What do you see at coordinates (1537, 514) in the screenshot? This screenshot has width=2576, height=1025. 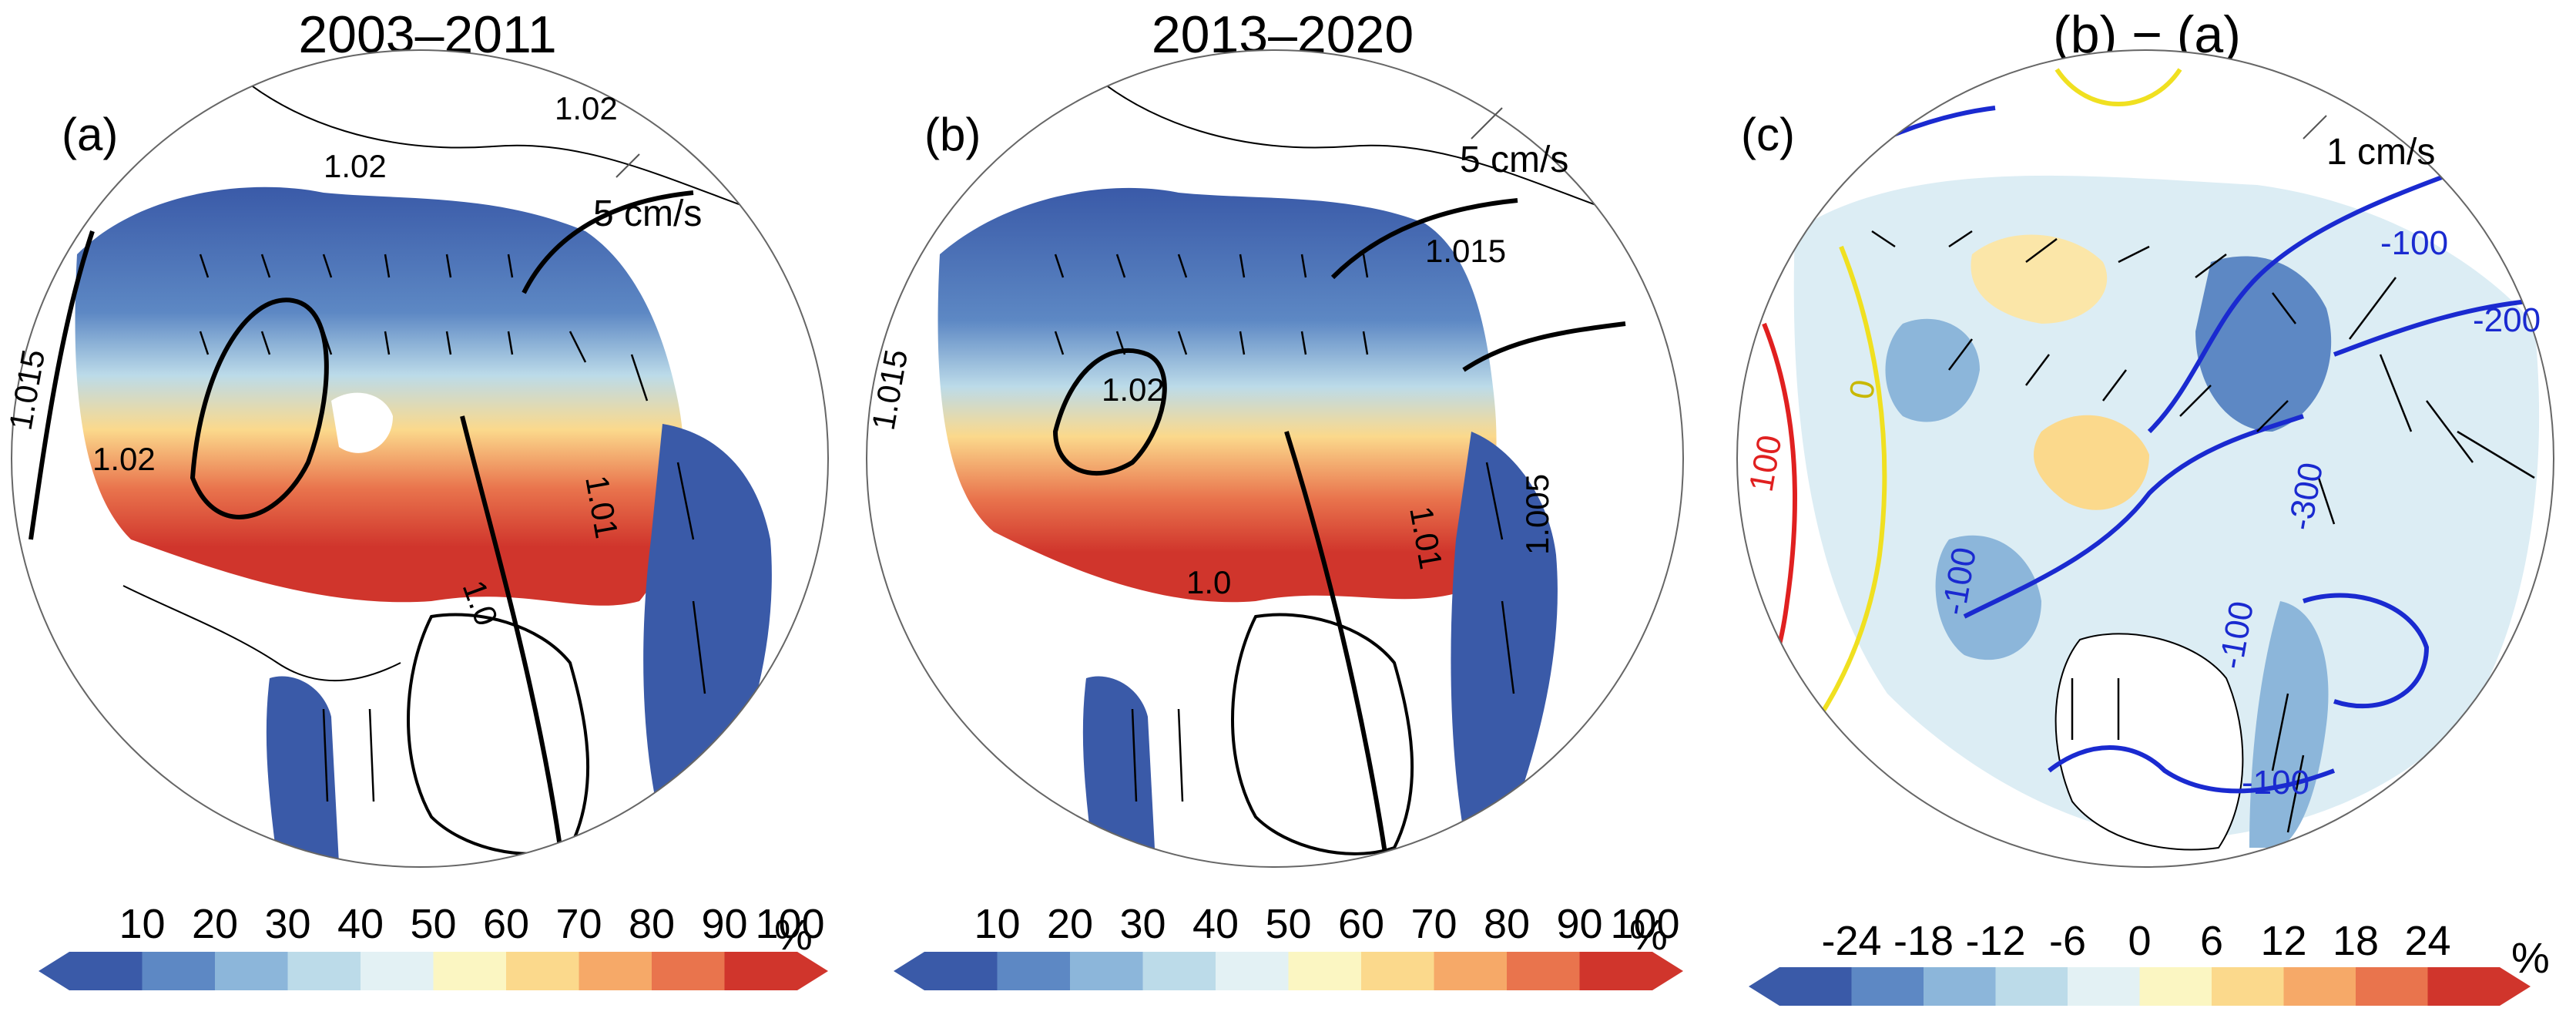 I see `contour-label: 1.005` at bounding box center [1537, 514].